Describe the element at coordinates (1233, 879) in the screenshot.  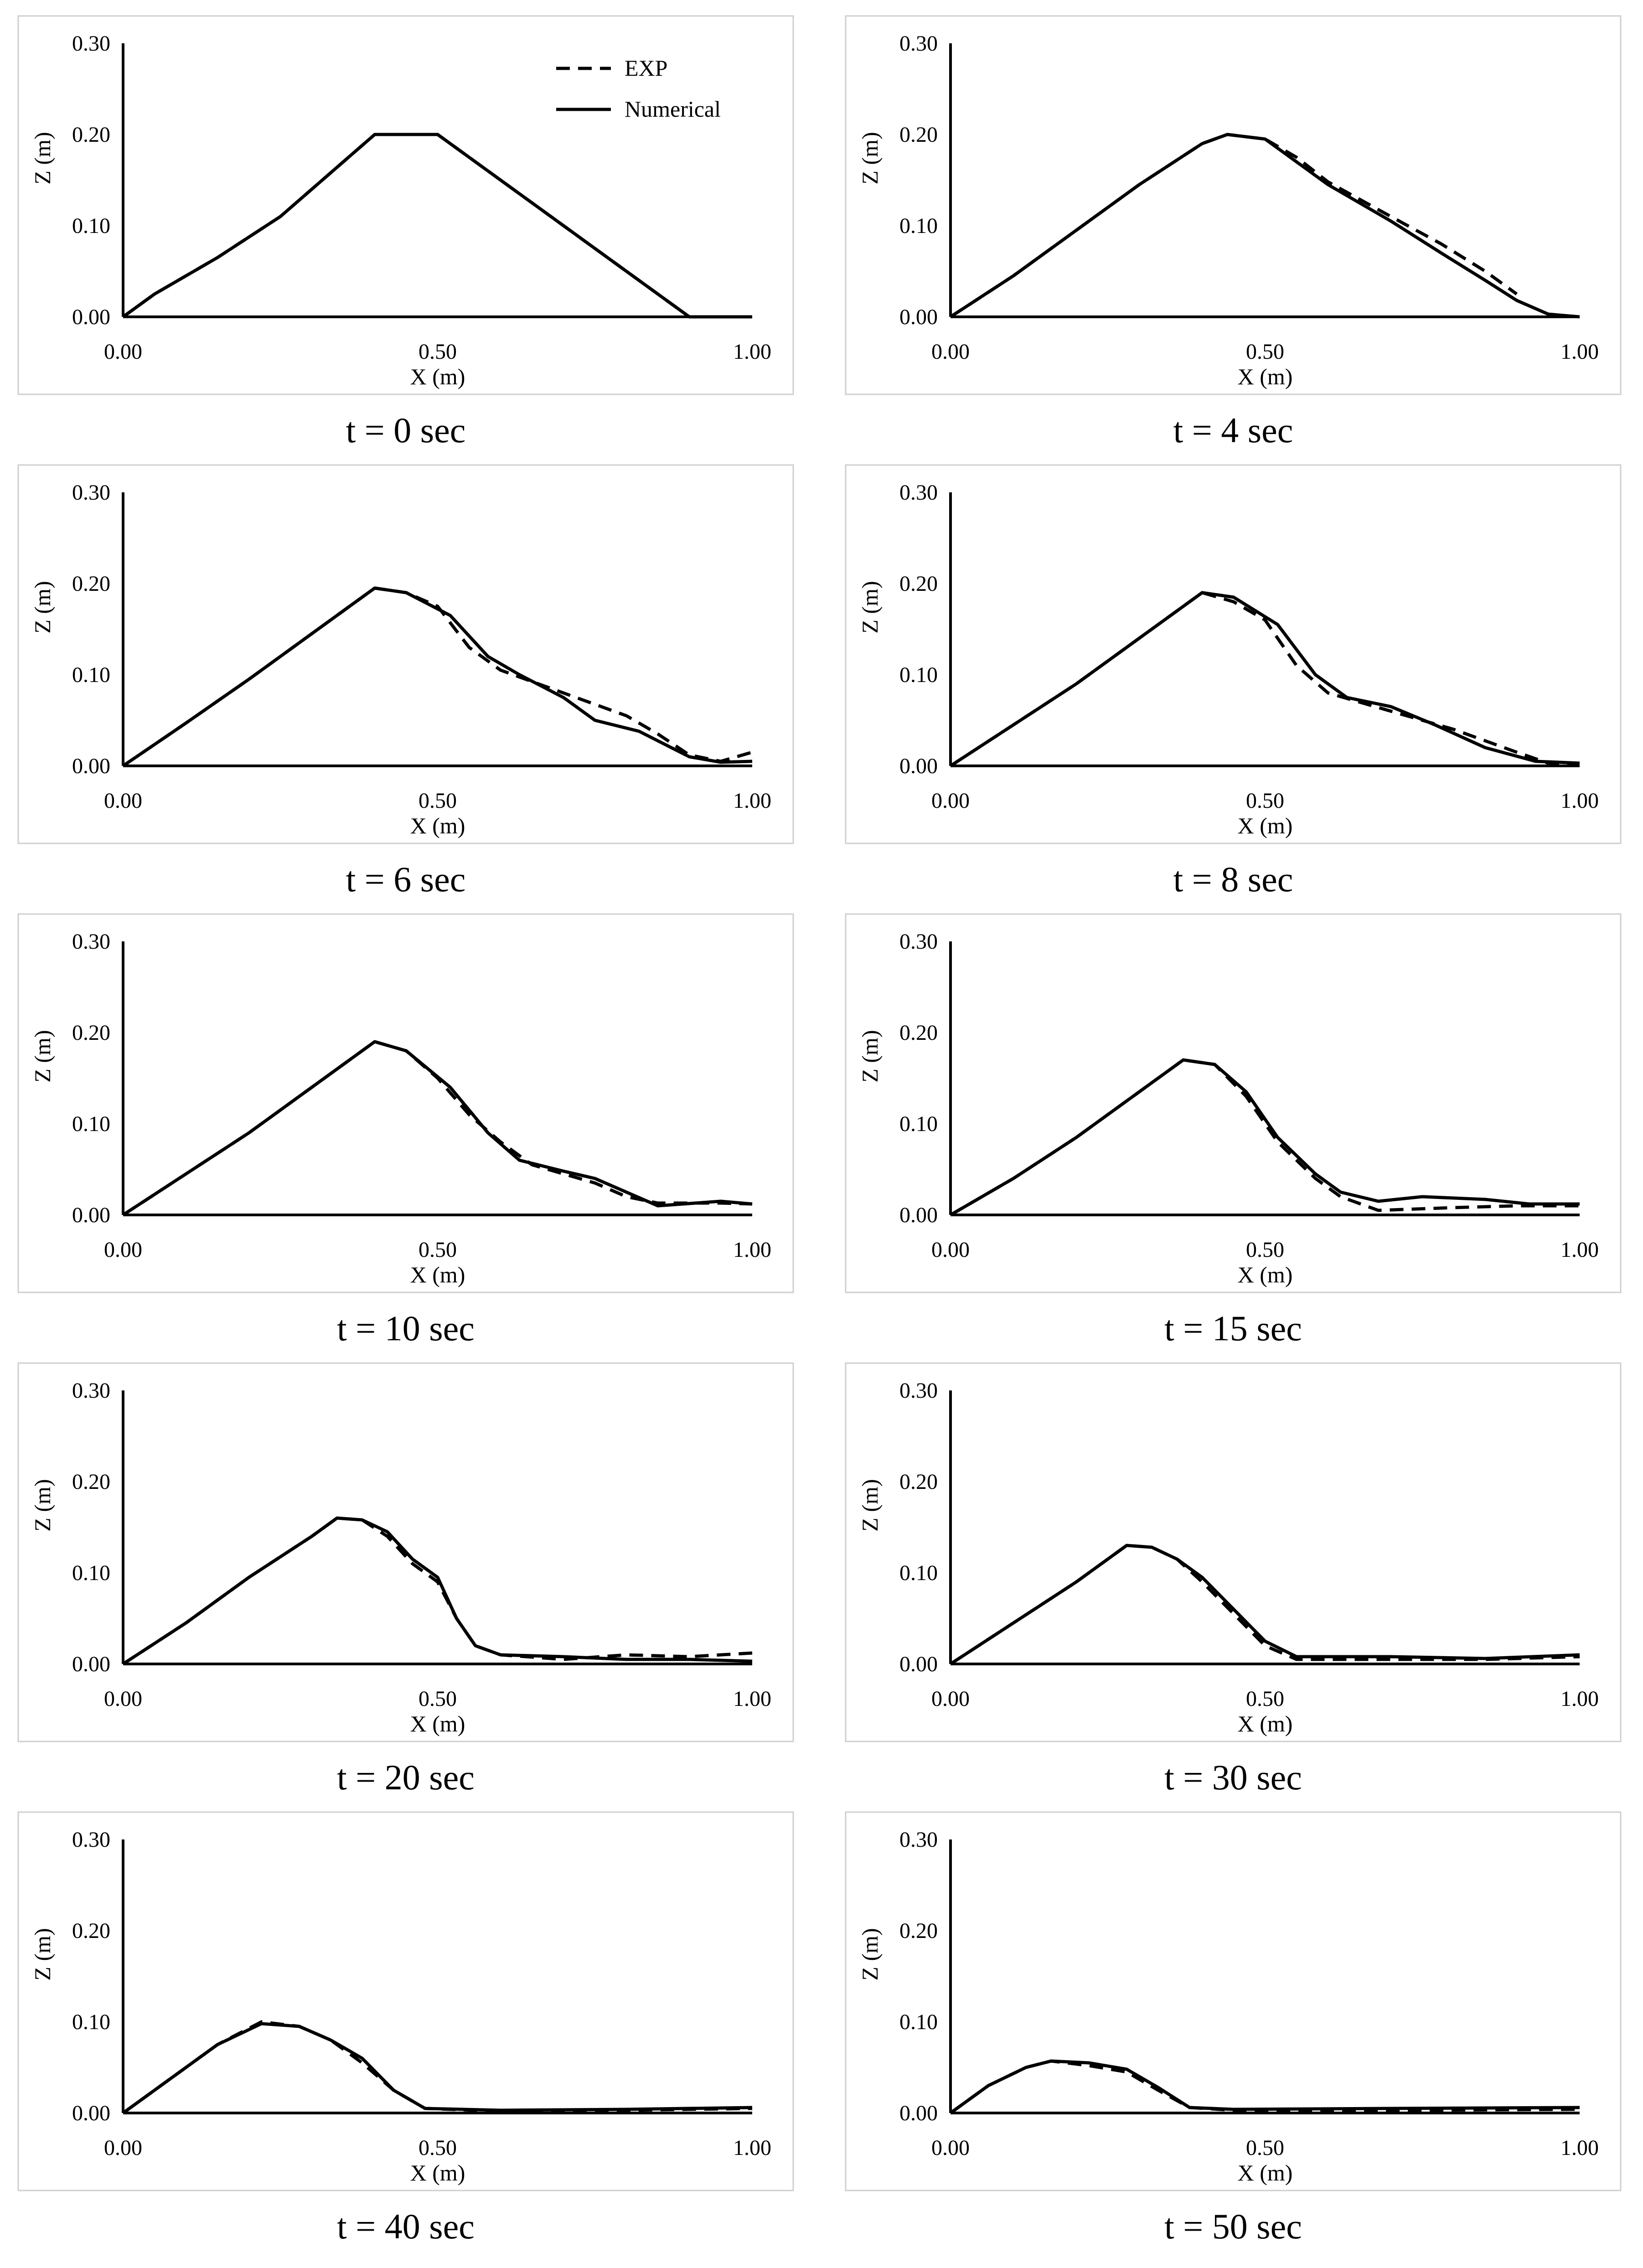
I see `panel-caption: t = 8 sec` at that location.